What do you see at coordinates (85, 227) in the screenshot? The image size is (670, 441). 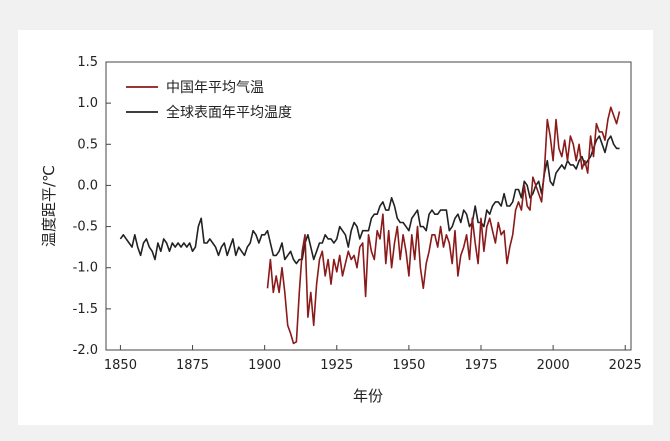 I see `y-tick-label: -0.5` at bounding box center [85, 227].